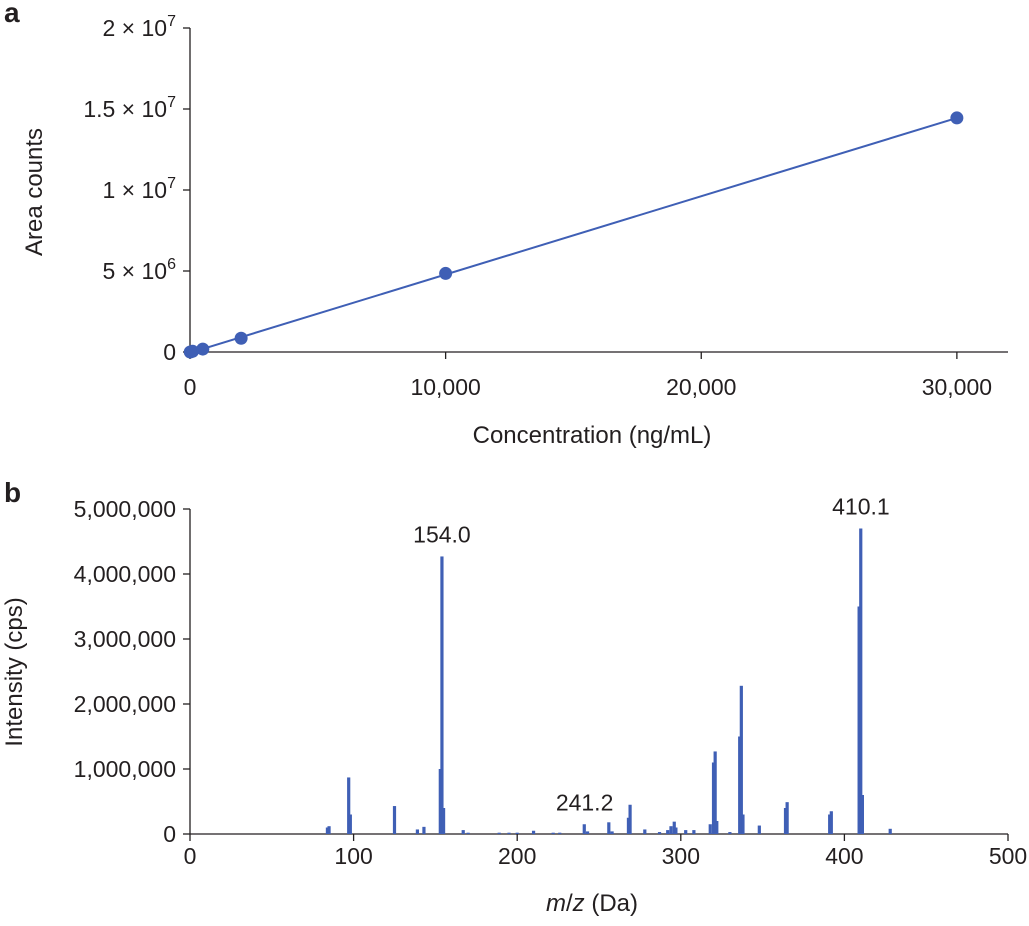  I want to click on panel-b-y-axis-label: Intensity (cps), so click(14, 671).